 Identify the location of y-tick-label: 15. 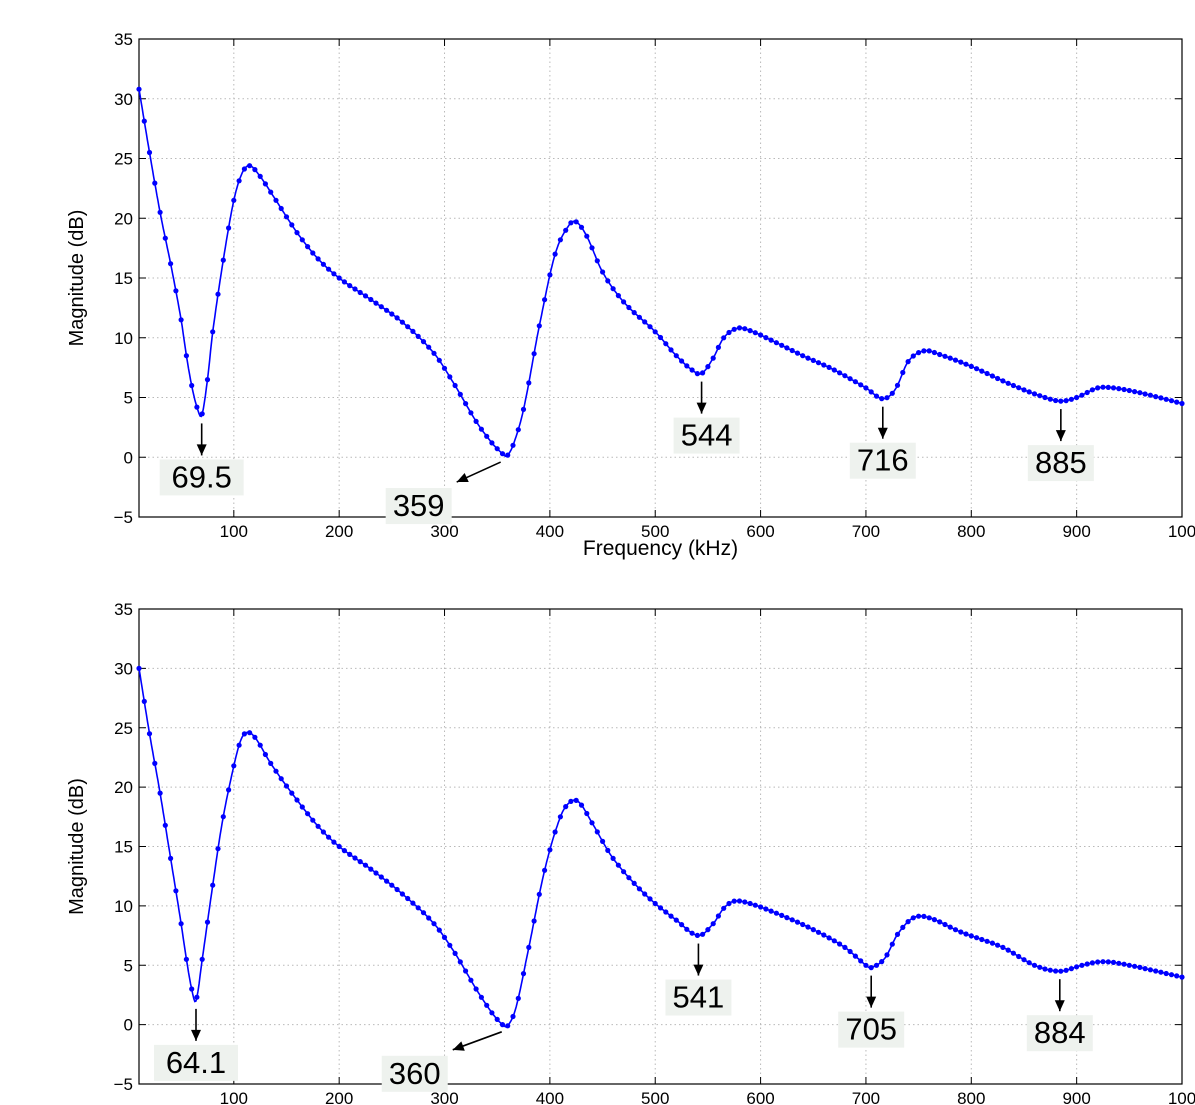
(123, 278).